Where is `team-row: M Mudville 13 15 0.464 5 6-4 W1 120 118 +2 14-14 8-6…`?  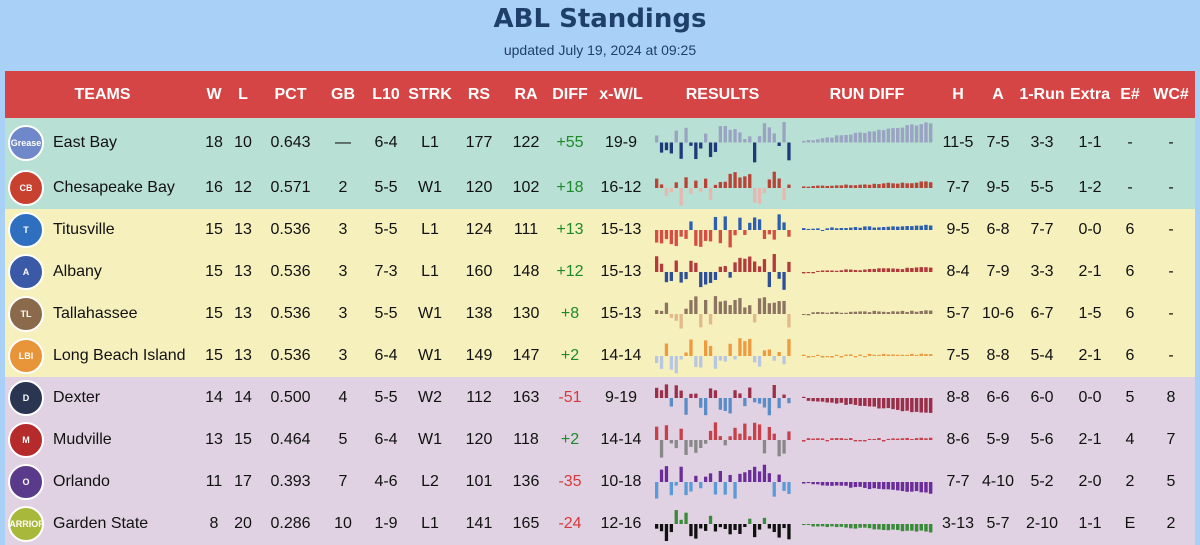
team-row: M Mudville 13 15 0.464 5 6-4 W1 120 118 +2 14-14 8-6… is located at coordinates (600, 440).